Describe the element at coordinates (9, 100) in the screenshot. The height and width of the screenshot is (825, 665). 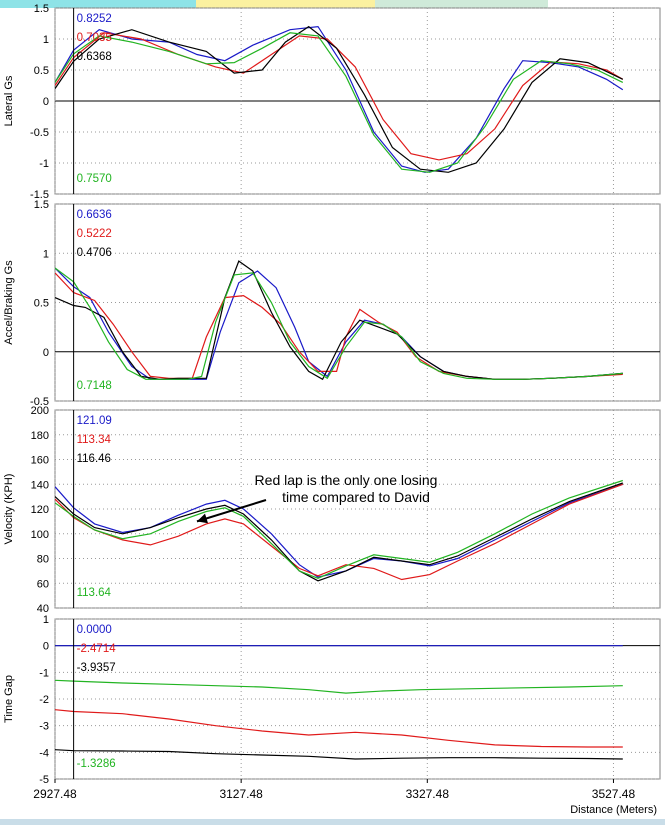
I see `y-axis-label: Lateral Gs` at that location.